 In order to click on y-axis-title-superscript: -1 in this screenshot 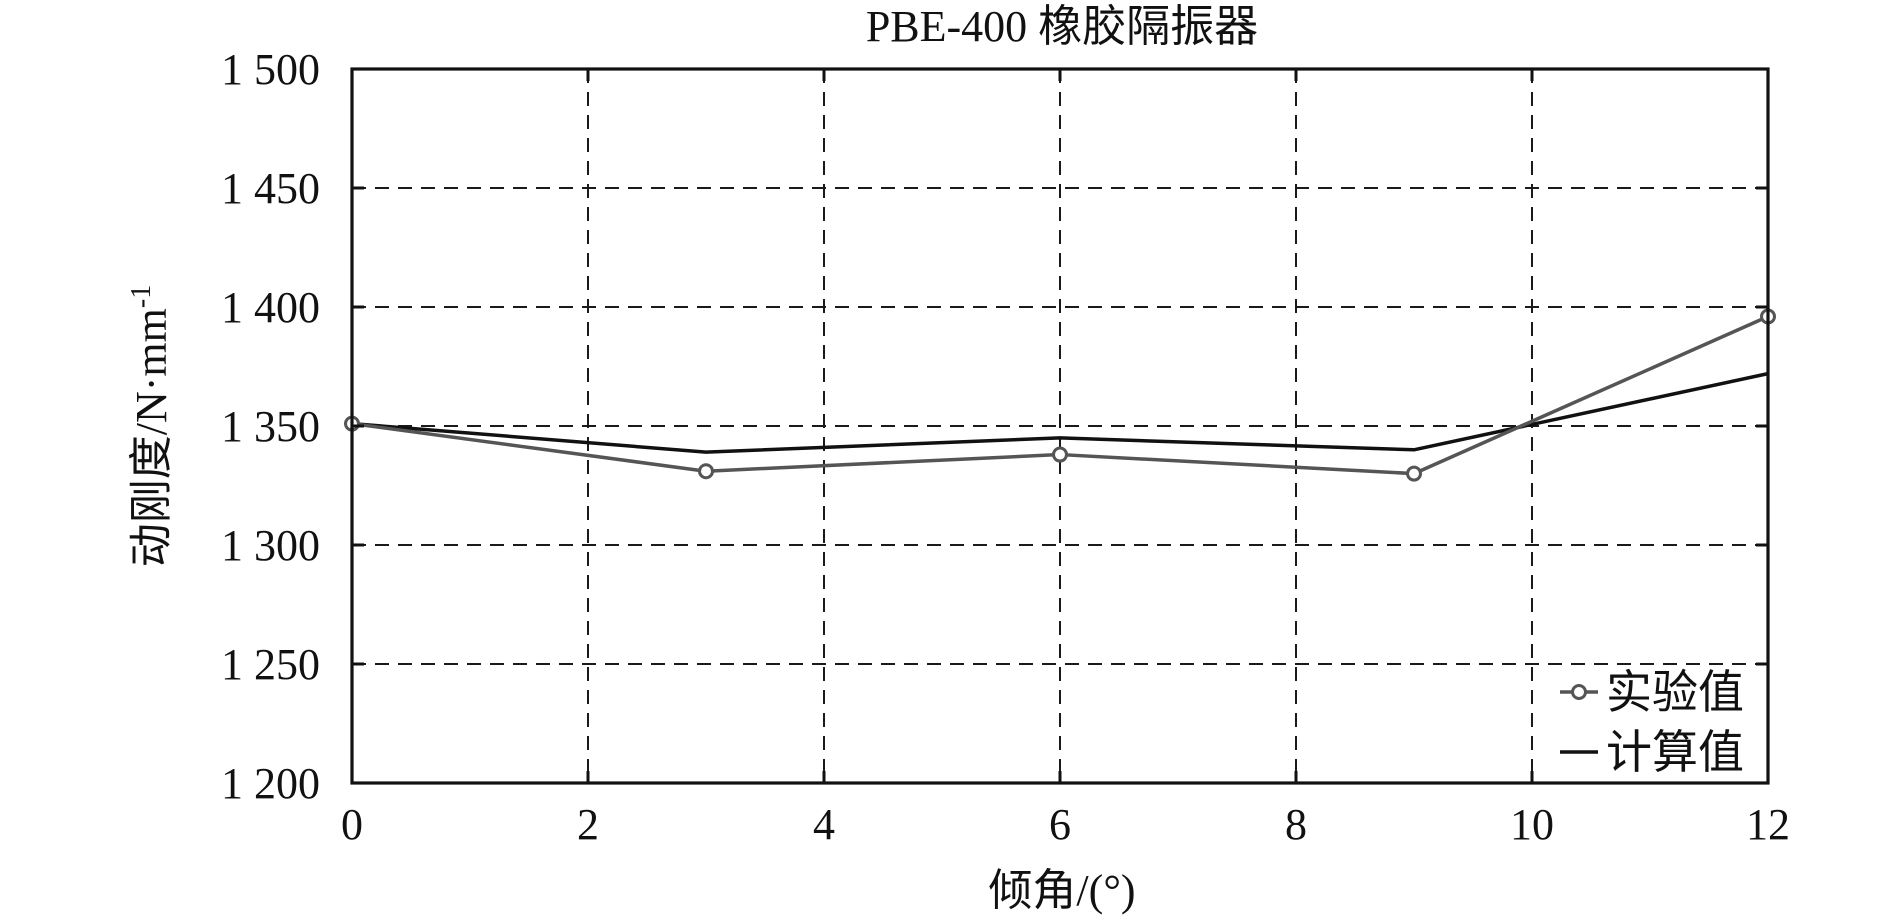, I will do `click(141, 296)`.